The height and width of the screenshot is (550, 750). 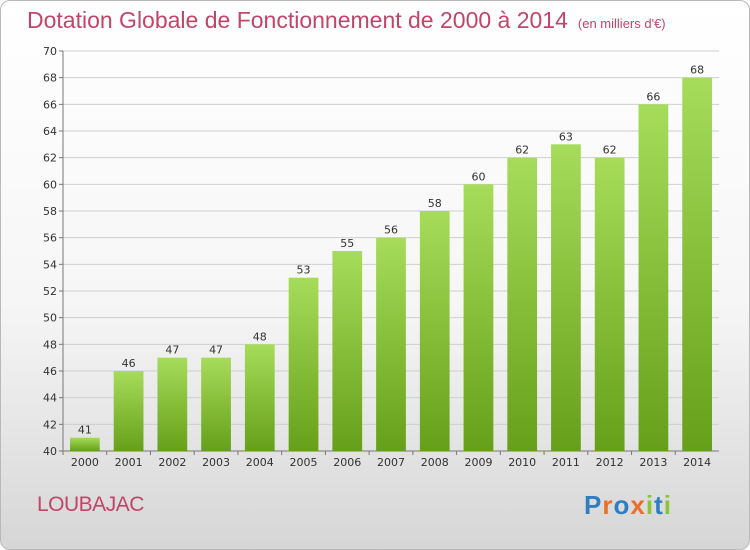 What do you see at coordinates (260, 462) in the screenshot?
I see `x-tick-label: 2004` at bounding box center [260, 462].